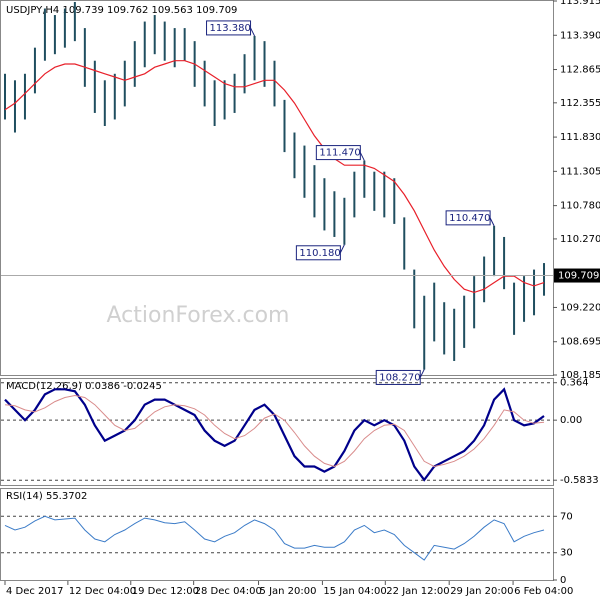 Image resolution: width=600 pixels, height=600 pixels. What do you see at coordinates (563, 580) in the screenshot?
I see `y-tick-label: 0` at bounding box center [563, 580].